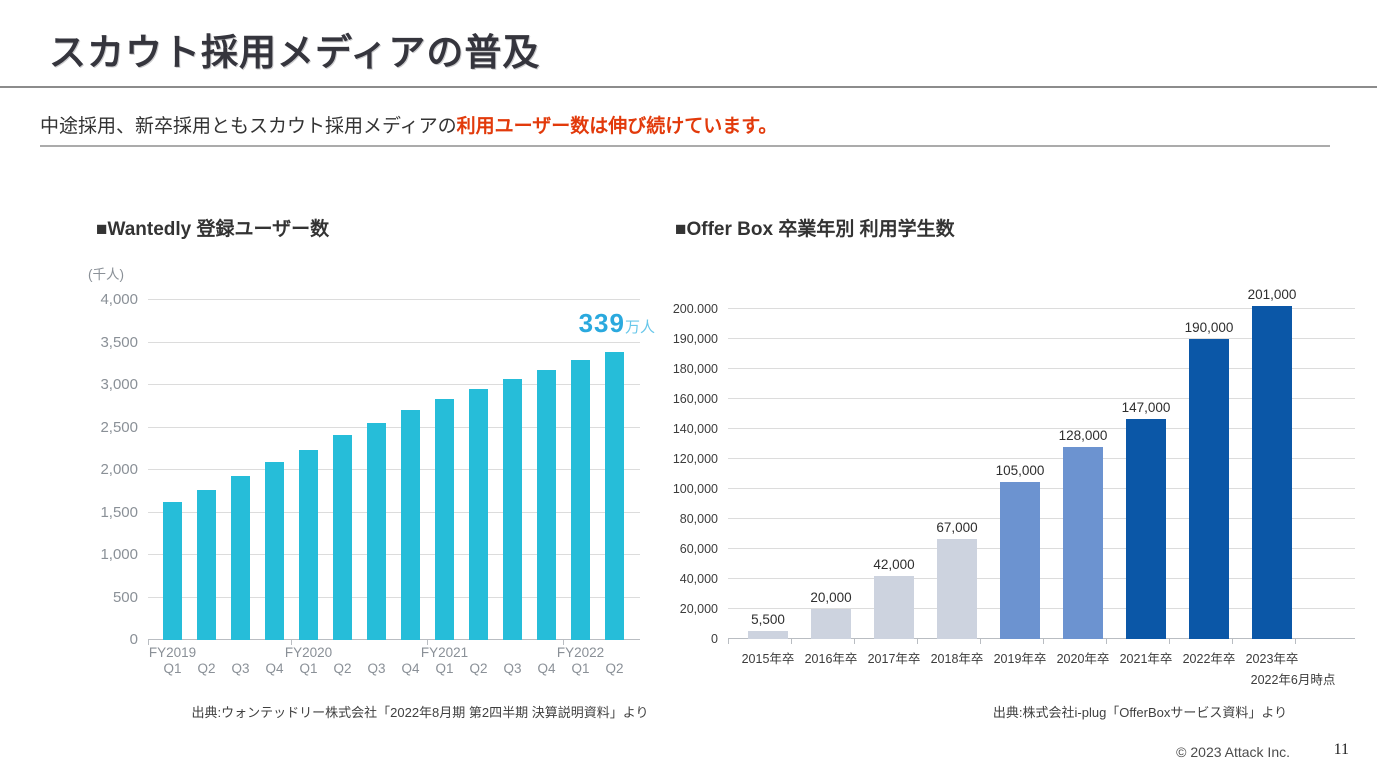 This screenshot has height=775, width=1377. What do you see at coordinates (119, 427) in the screenshot?
I see `y-tick-label: 2,500` at bounding box center [119, 427].